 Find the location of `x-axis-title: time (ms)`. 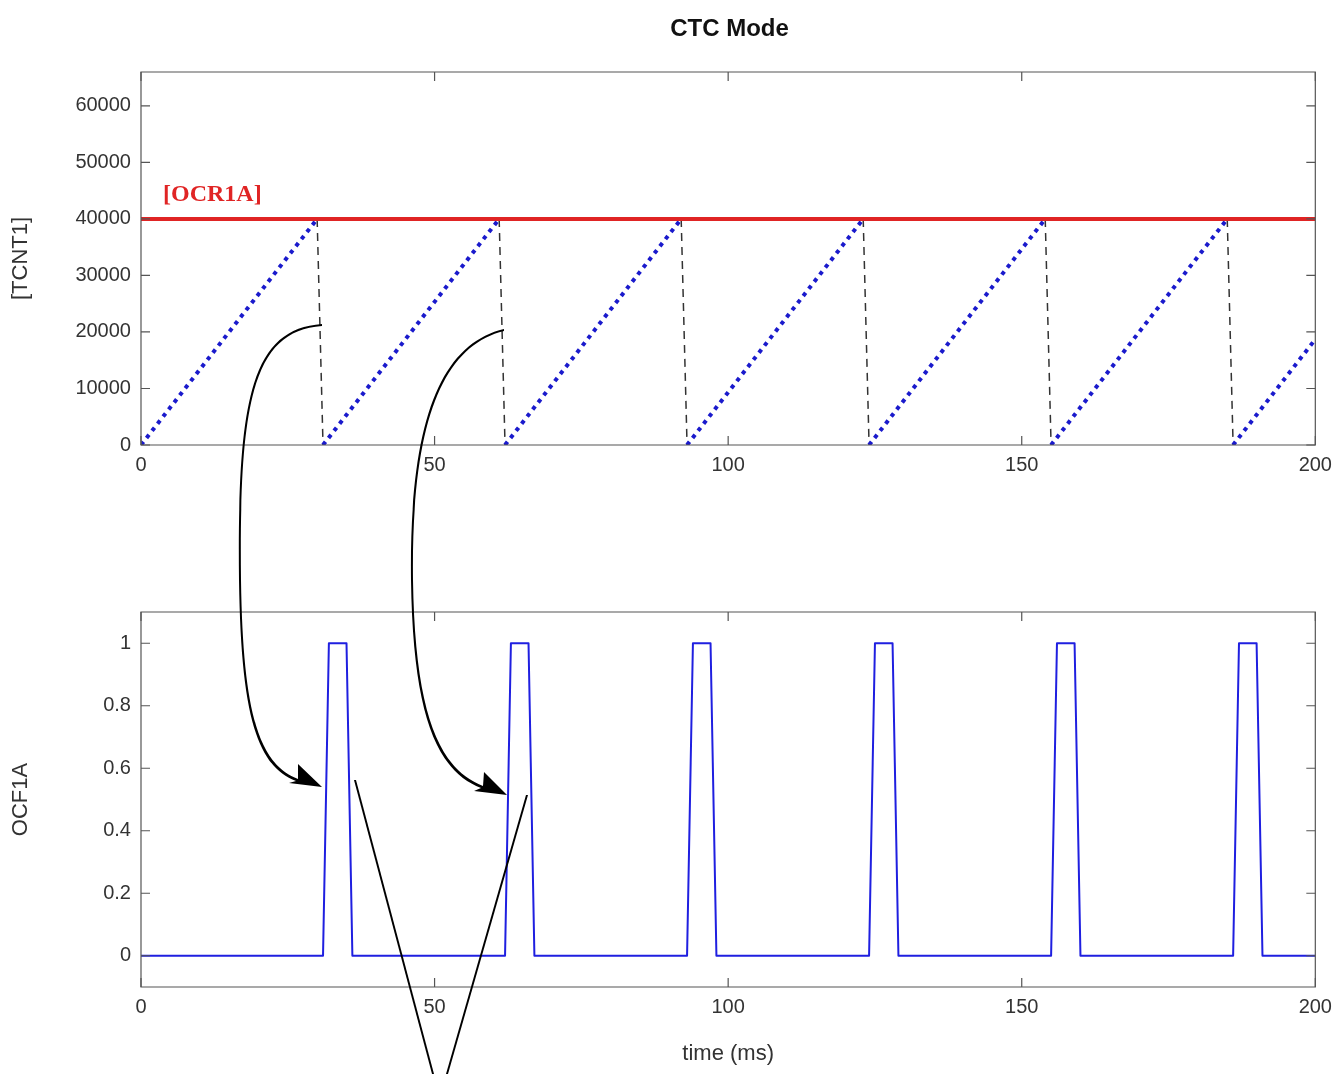

x-axis-title: time (ms) is located at coordinates (728, 1052).